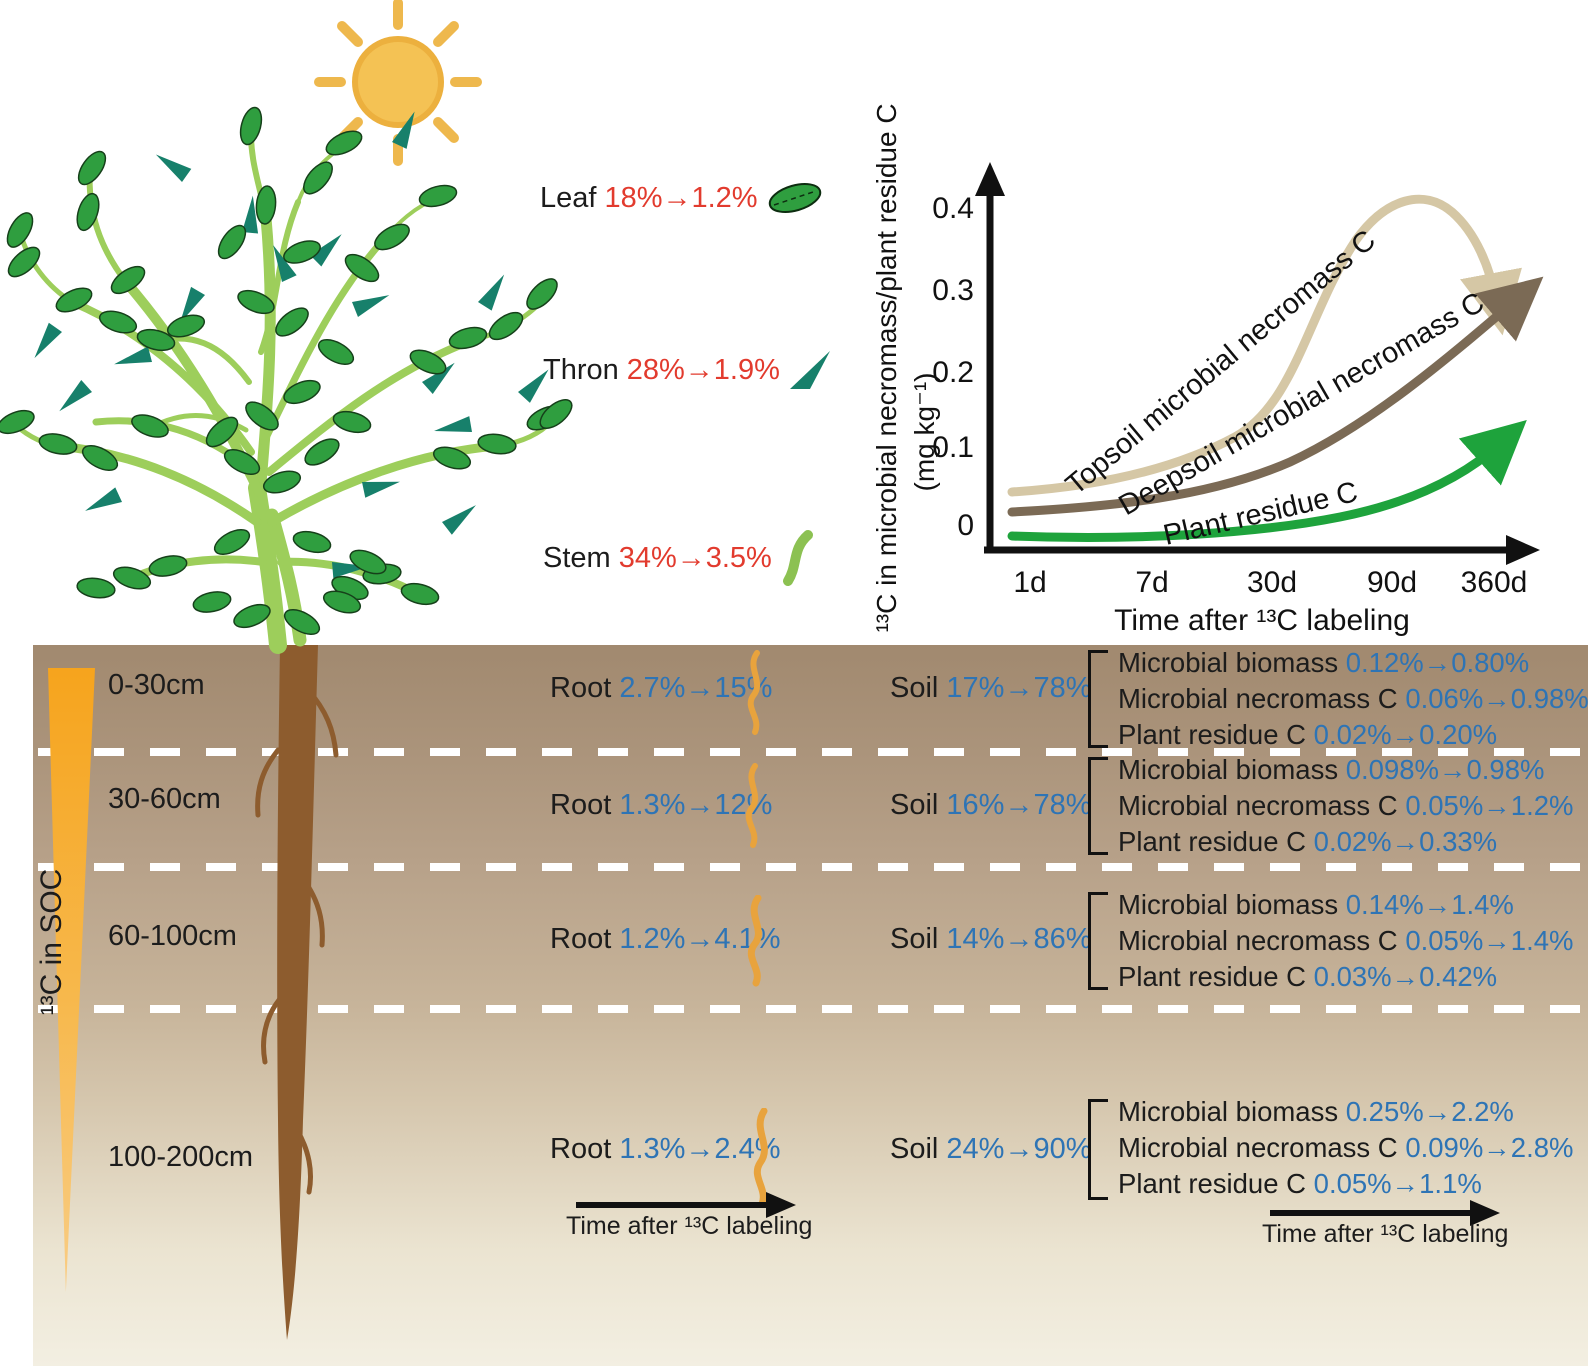 The image size is (1588, 1366). I want to click on plant-residue-curve-label: Plant residue C, so click(1260, 514).